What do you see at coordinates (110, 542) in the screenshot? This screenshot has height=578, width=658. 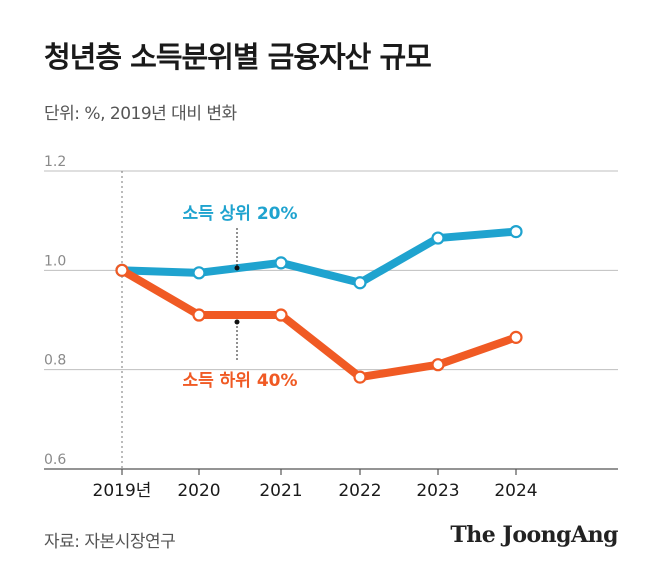 I see `source-note: 자료: 자본시장연구` at bounding box center [110, 542].